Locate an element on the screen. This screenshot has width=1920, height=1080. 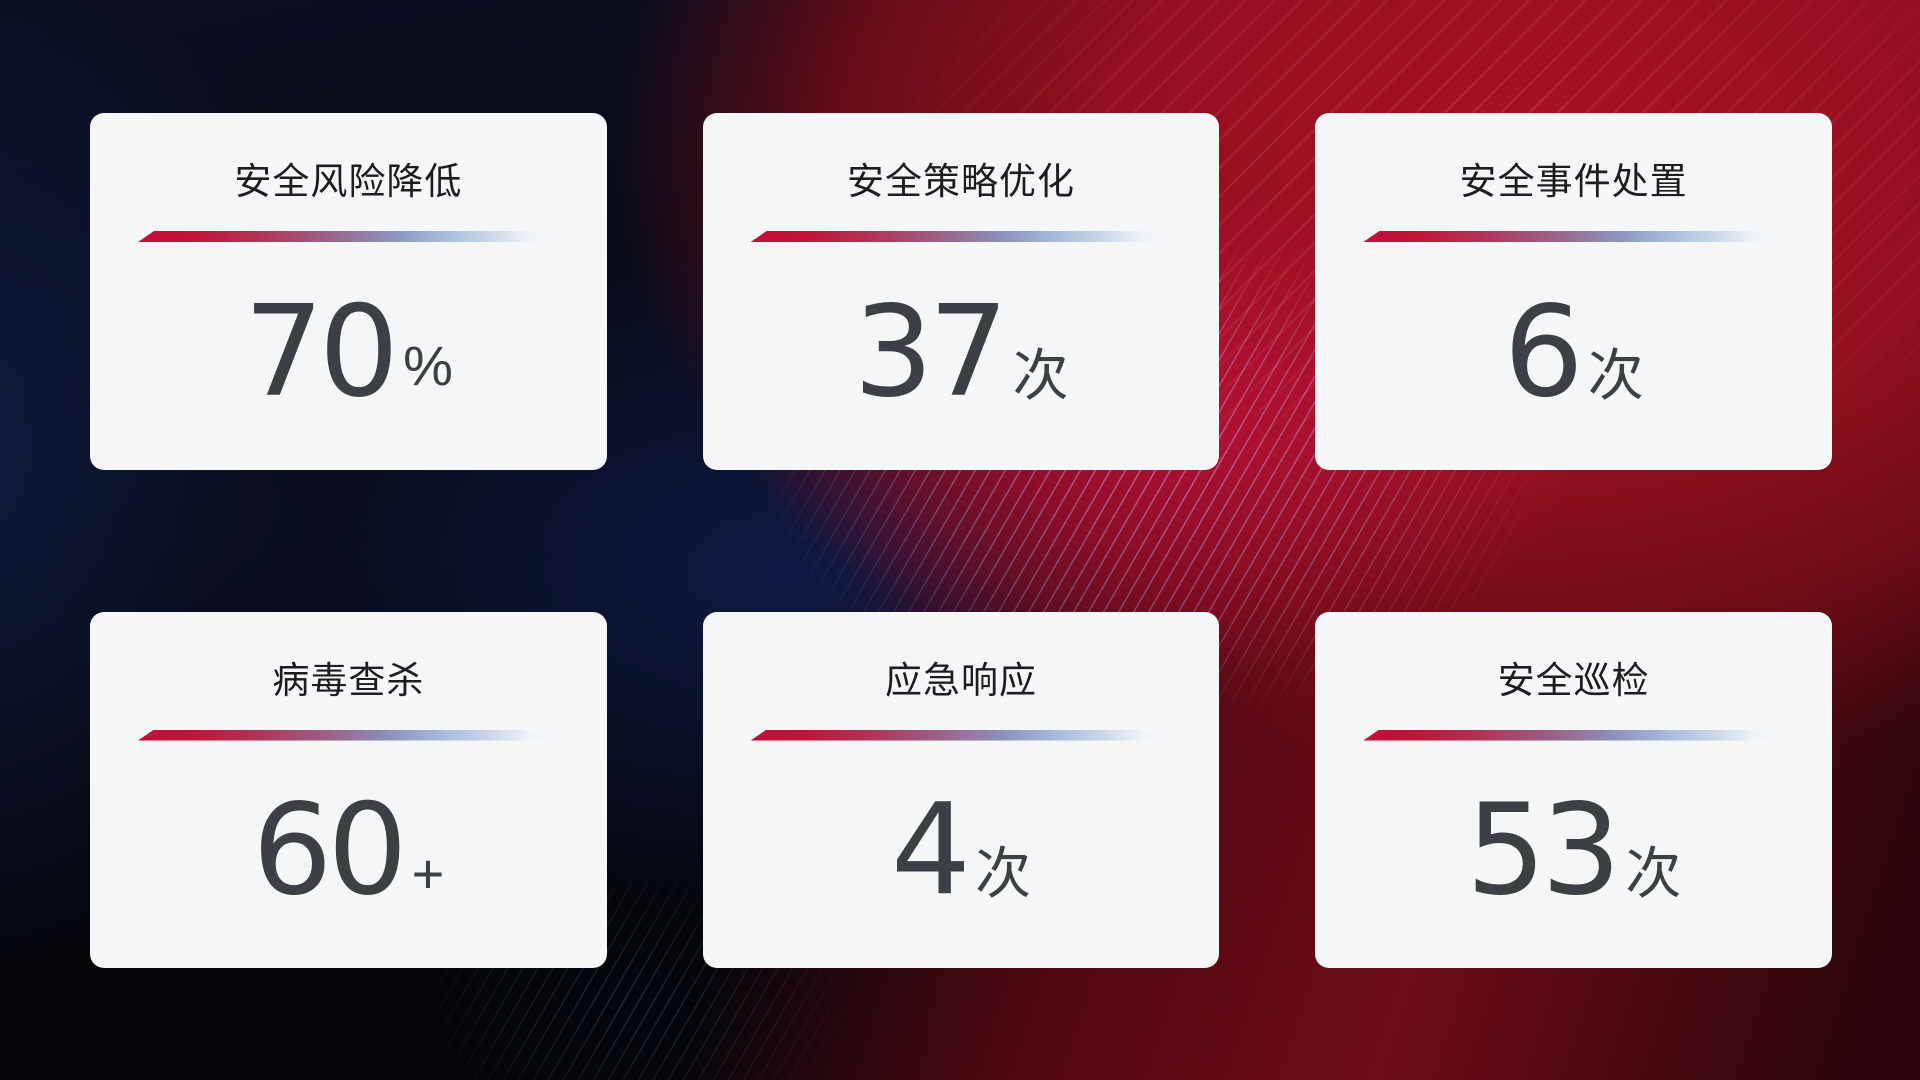
card-value: 37 次 is located at coordinates (961, 356).